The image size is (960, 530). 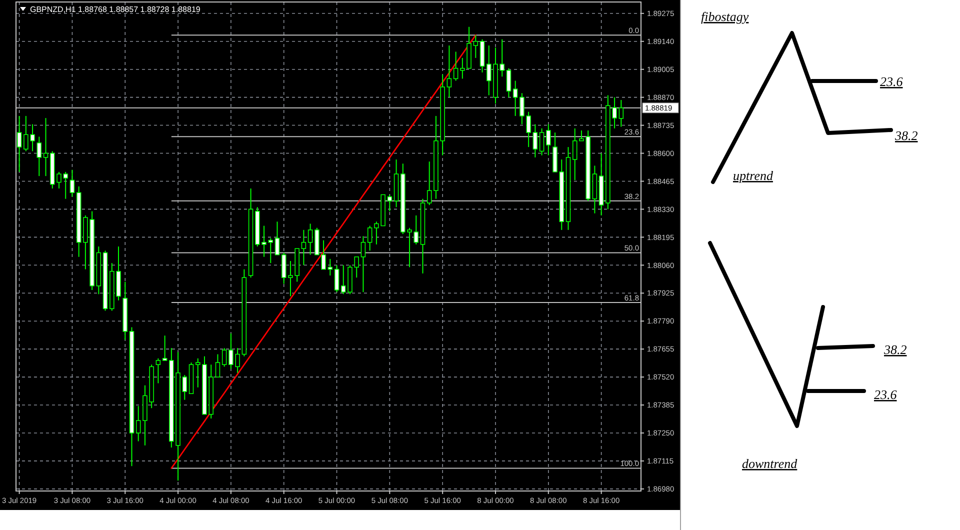 I want to click on text: downtrend, so click(x=770, y=463).